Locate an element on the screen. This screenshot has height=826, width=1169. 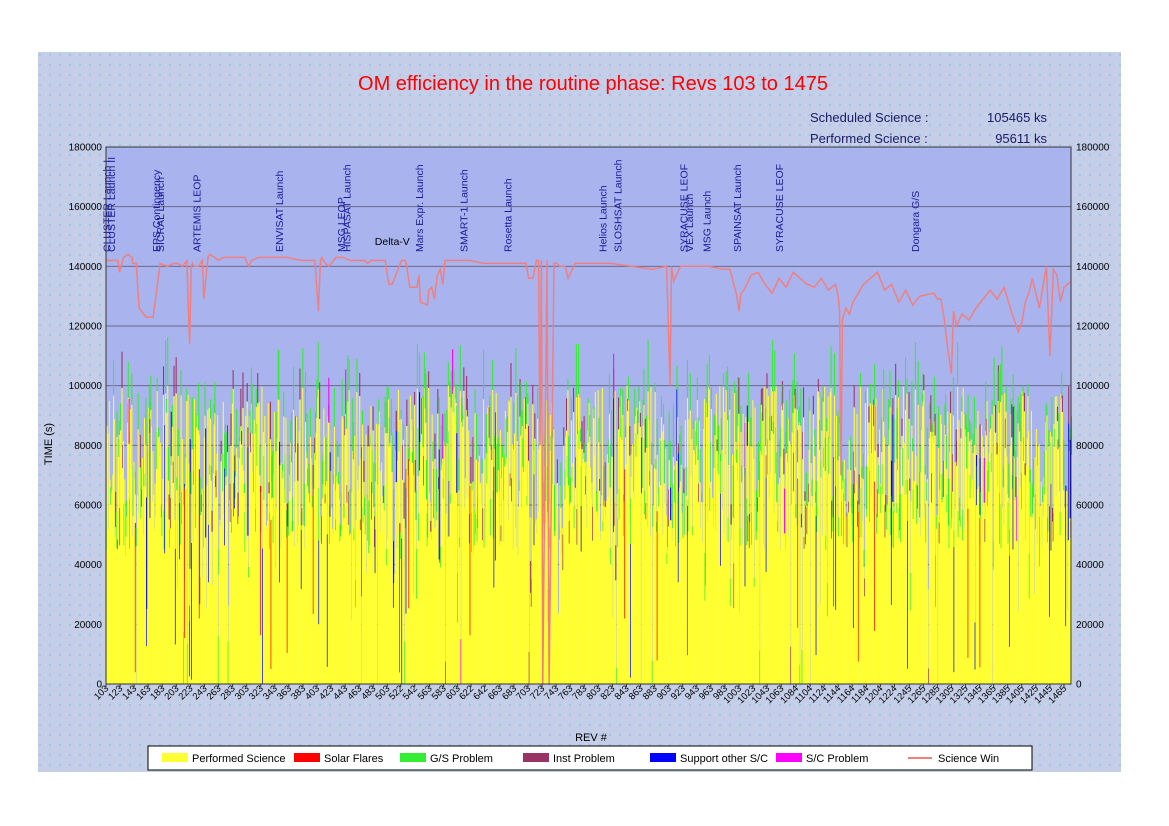
launch-annotation: CLUSTER Launch II is located at coordinates (112, 204).